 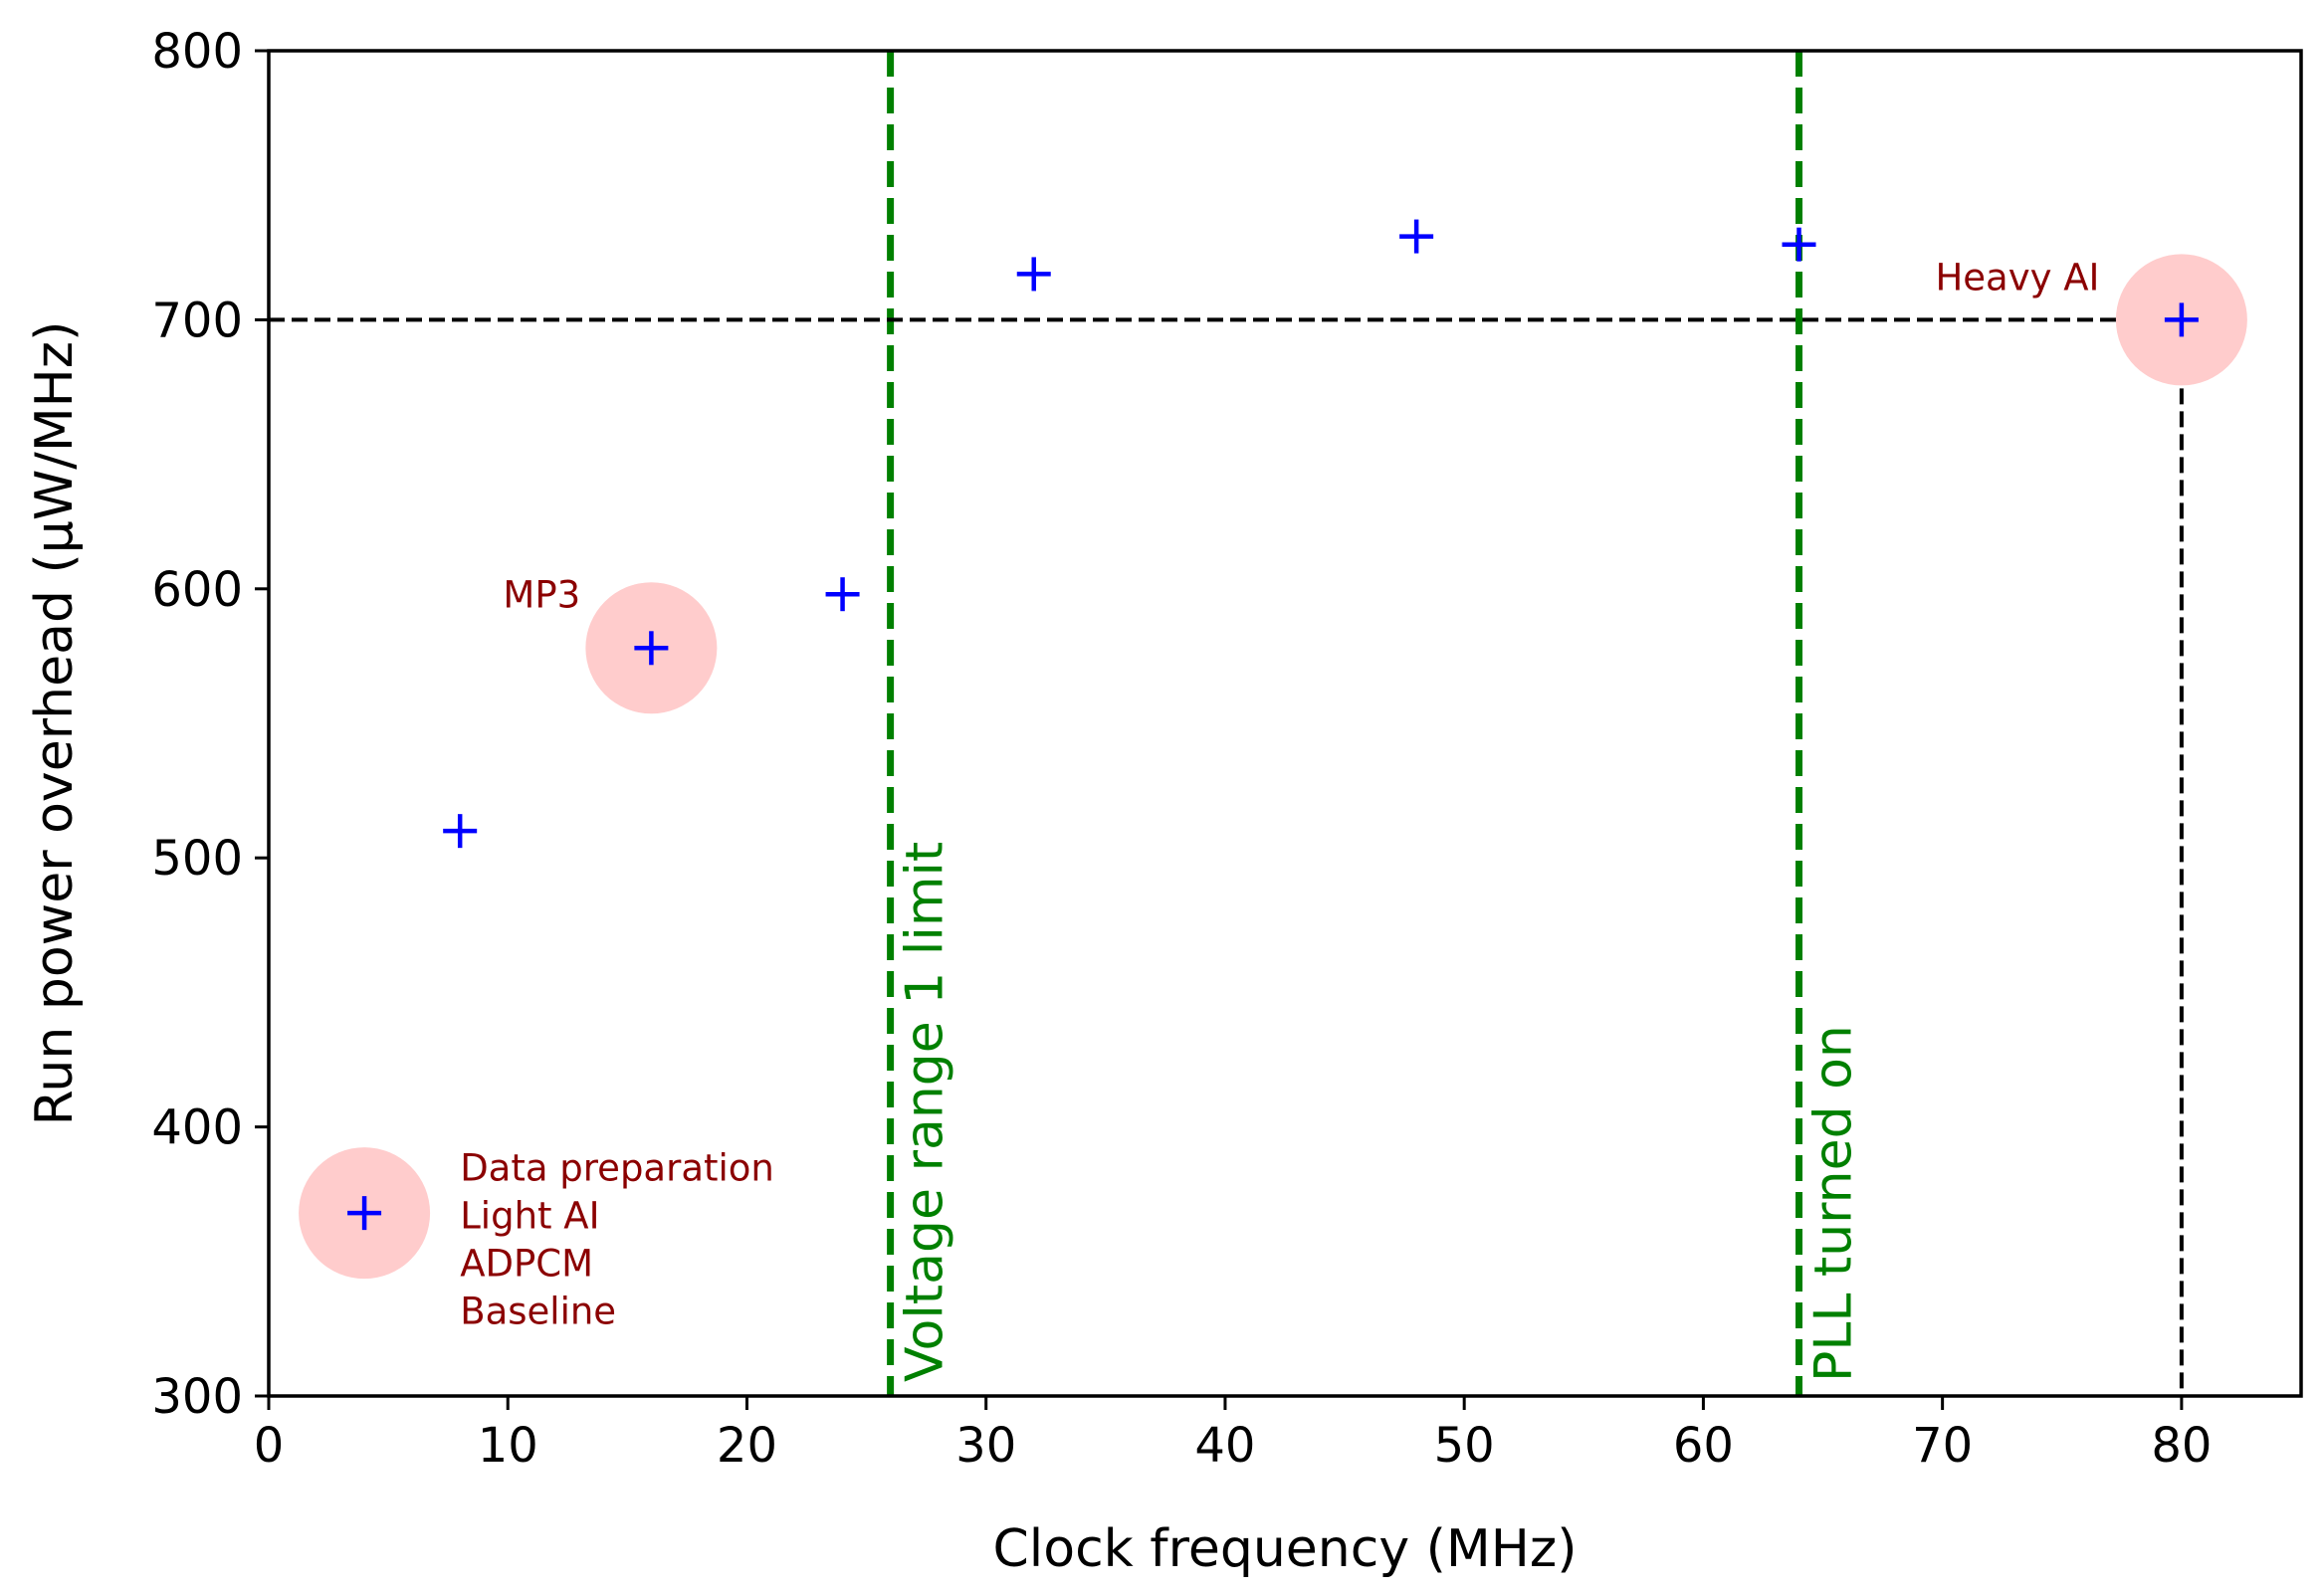 I want to click on annotation-line: Heavy AI, so click(x=2017, y=278).